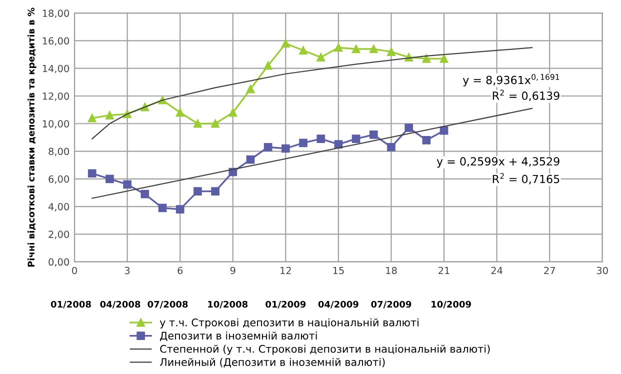  Describe the element at coordinates (272, 363) in the screenshot. I see `legend-label: Линейный (Депозити в іноземній валюті)` at that location.